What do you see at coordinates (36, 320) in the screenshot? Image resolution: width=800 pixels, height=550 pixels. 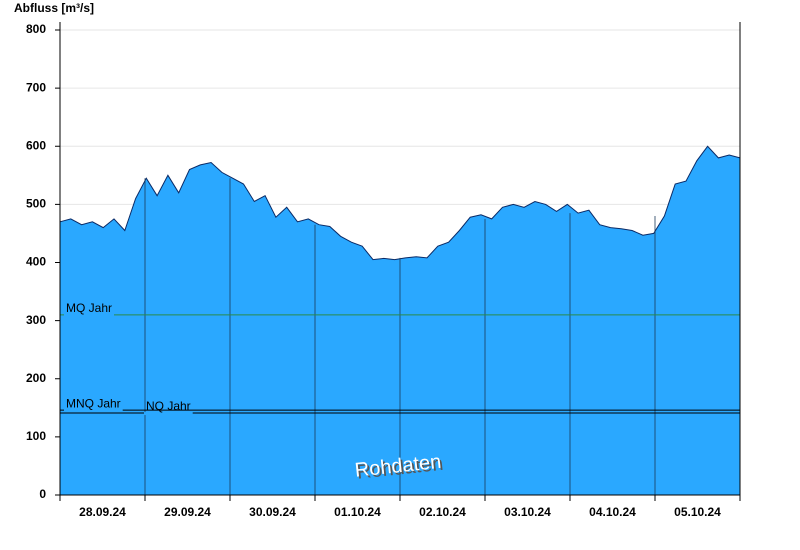 I see `y-tick-label: 300` at bounding box center [36, 320].